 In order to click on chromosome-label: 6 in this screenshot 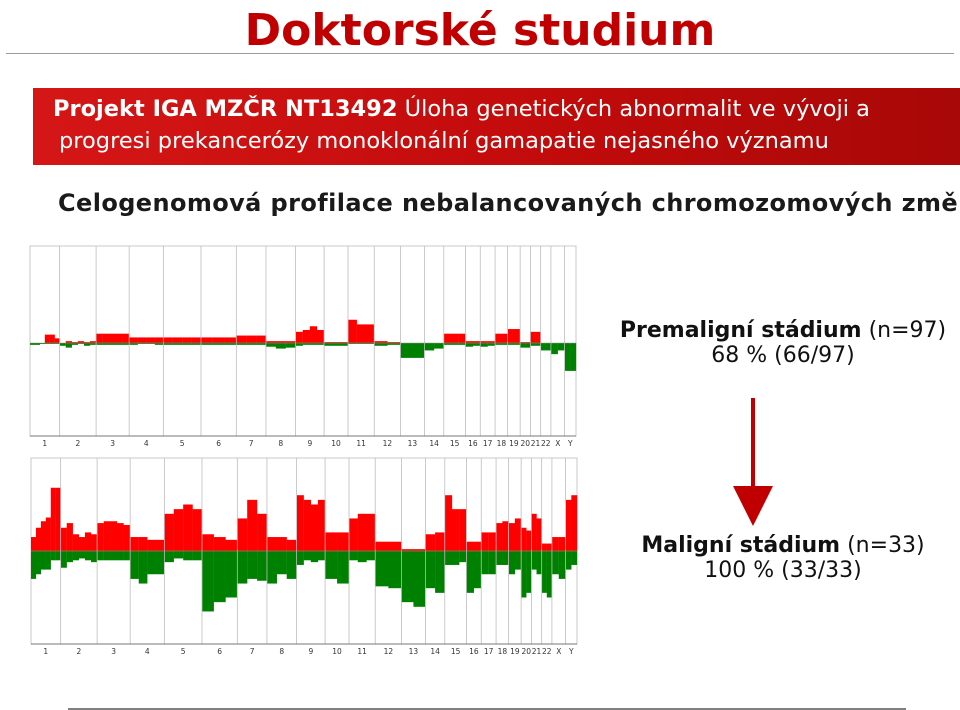, I will do `click(218, 443)`.